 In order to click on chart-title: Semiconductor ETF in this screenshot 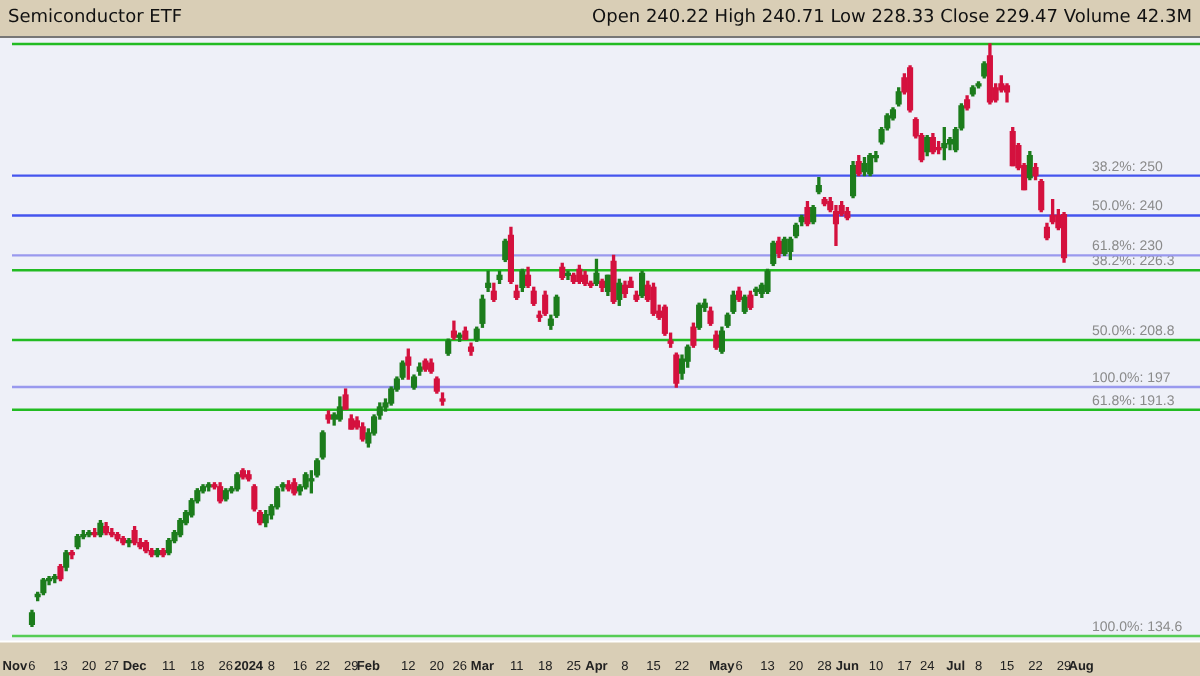, I will do `click(95, 18)`.